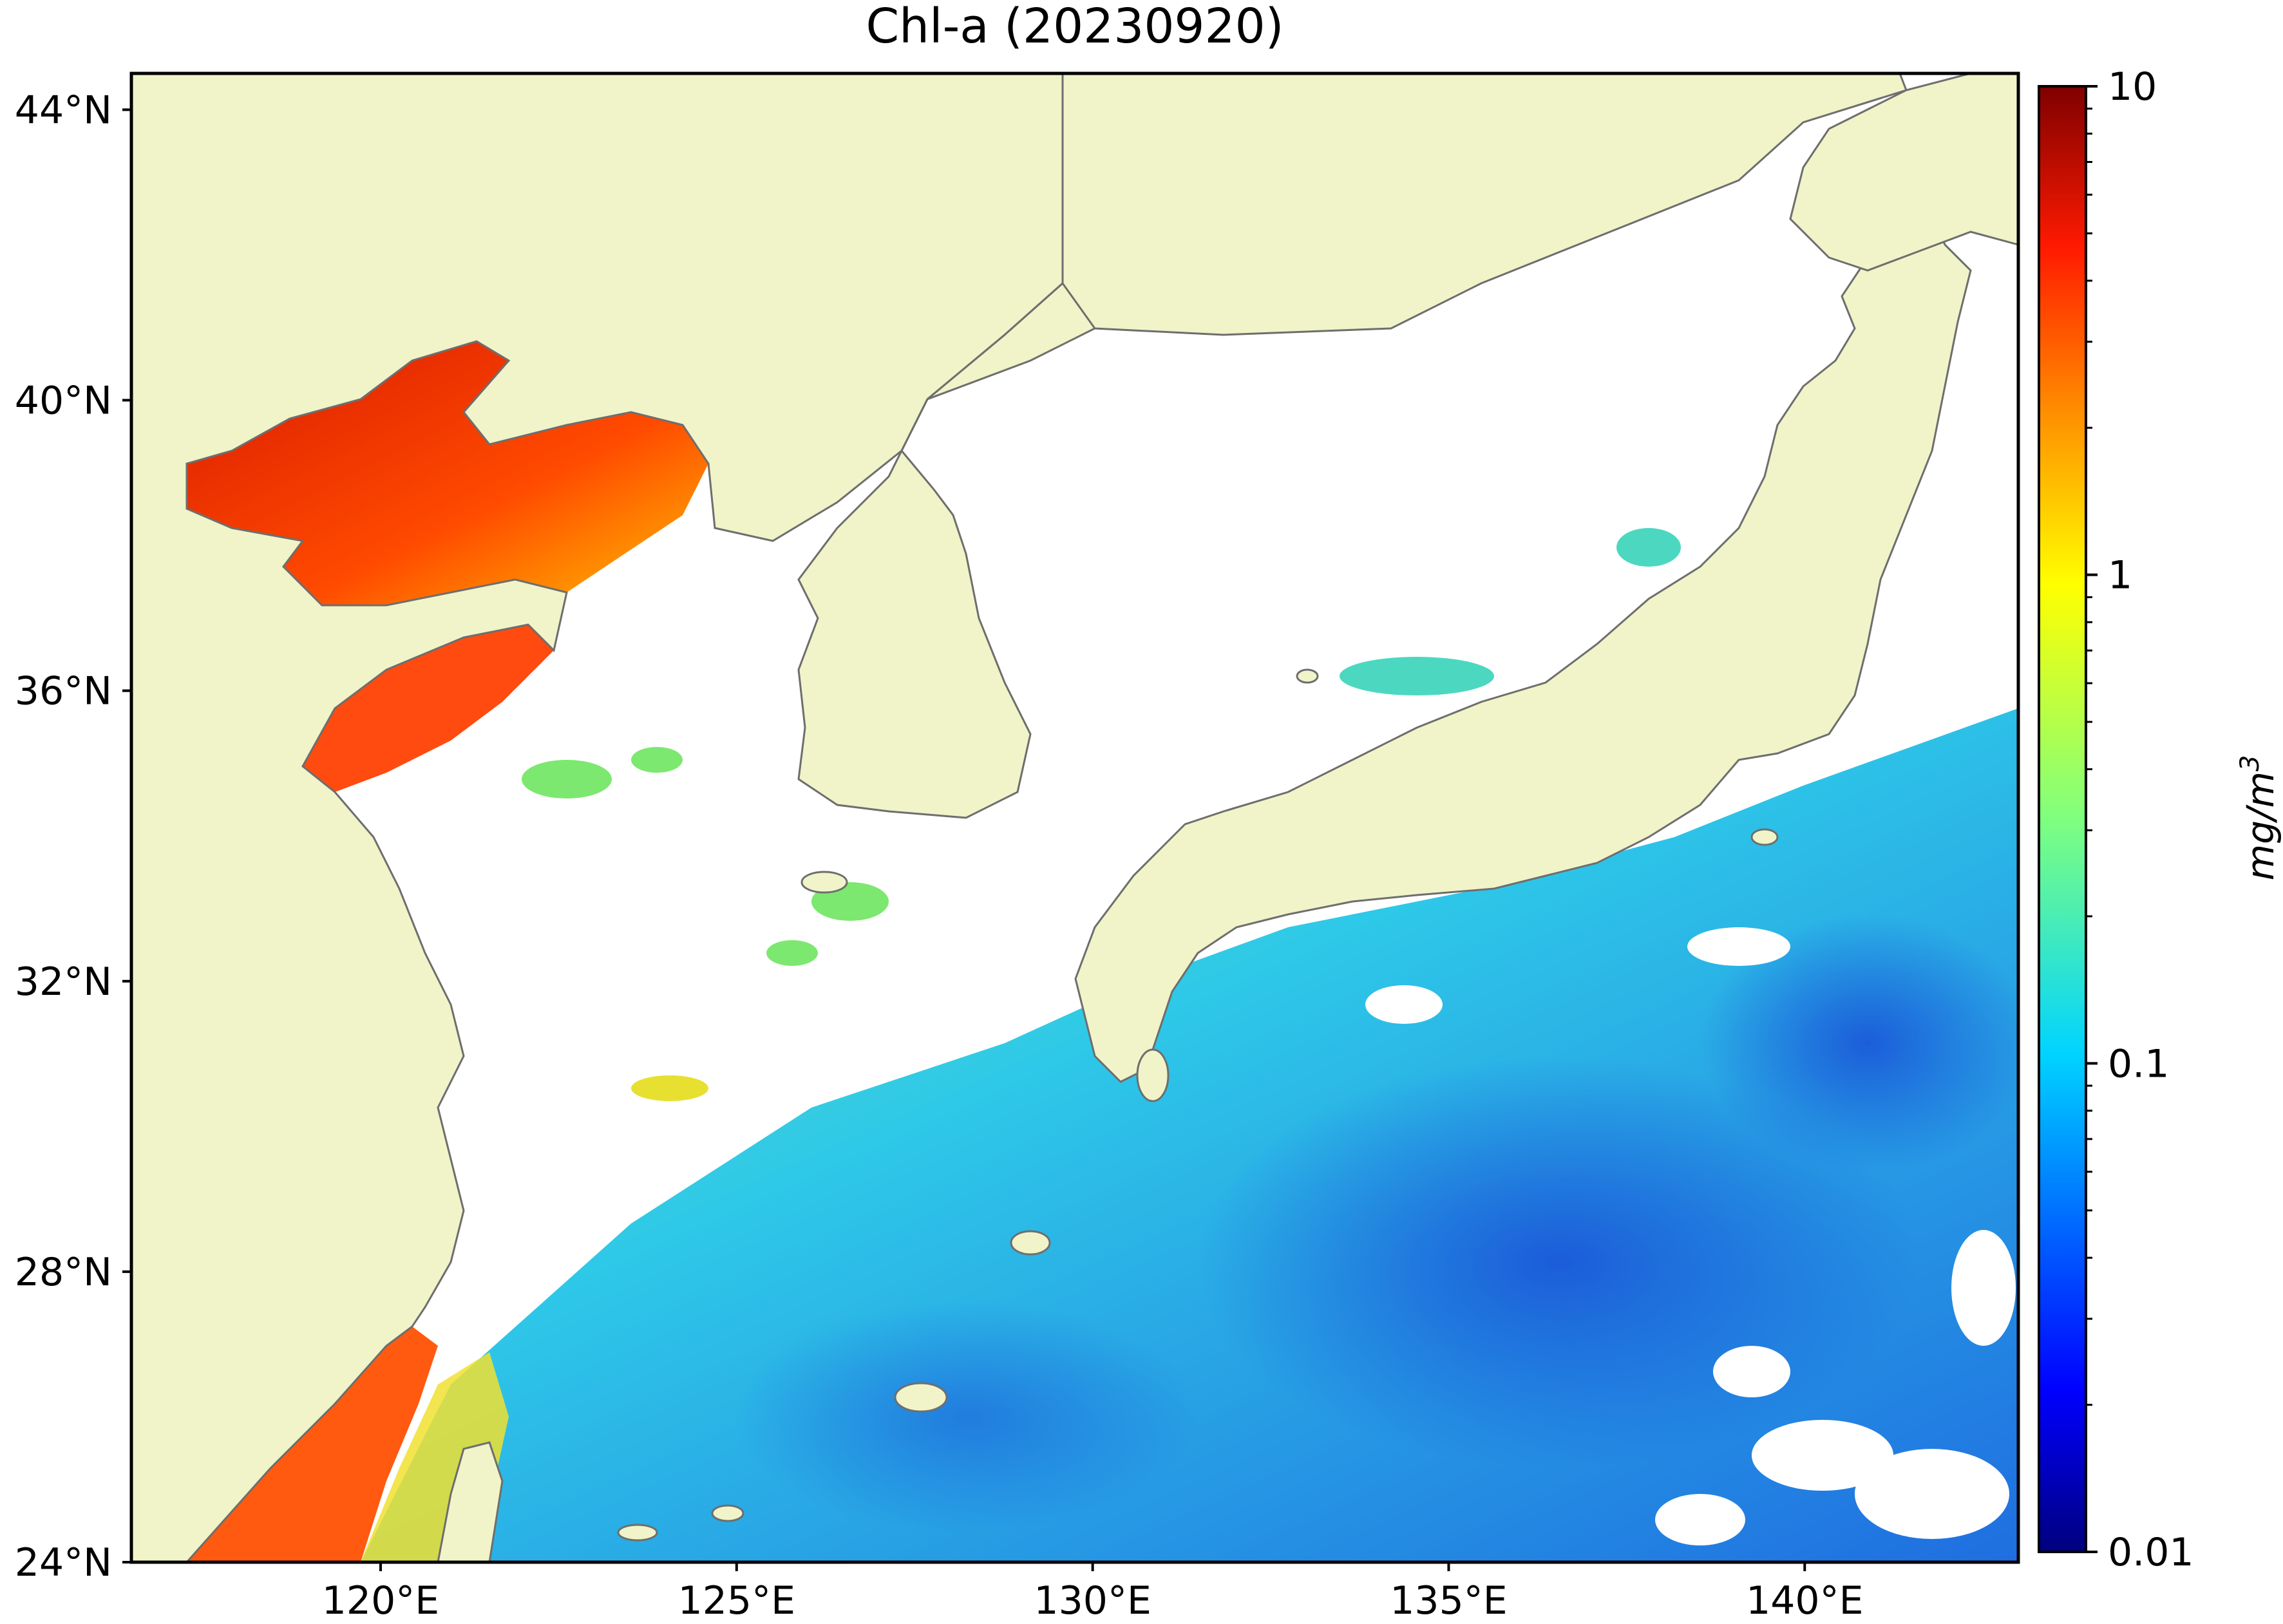 Image resolution: width=2283 pixels, height=1624 pixels. What do you see at coordinates (2140, 820) in the screenshot?
I see `colorbar-axis: 10 1 0.1 0.01` at bounding box center [2140, 820].